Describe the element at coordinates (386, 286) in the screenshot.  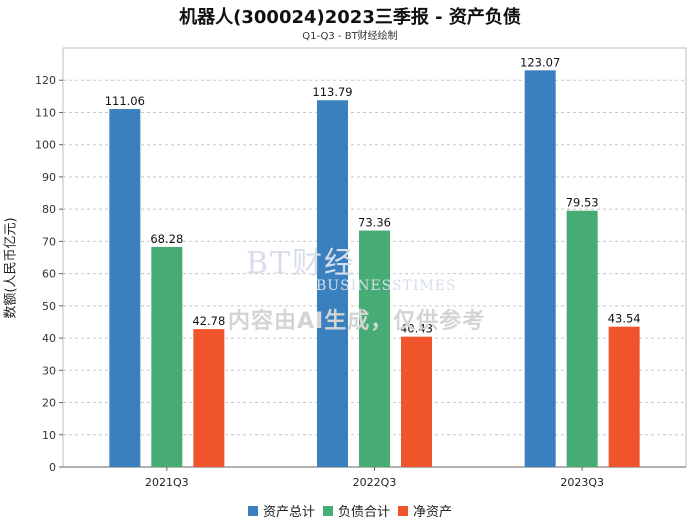
I see `watermark-logo-sub: BUSINESSTIMES` at that location.